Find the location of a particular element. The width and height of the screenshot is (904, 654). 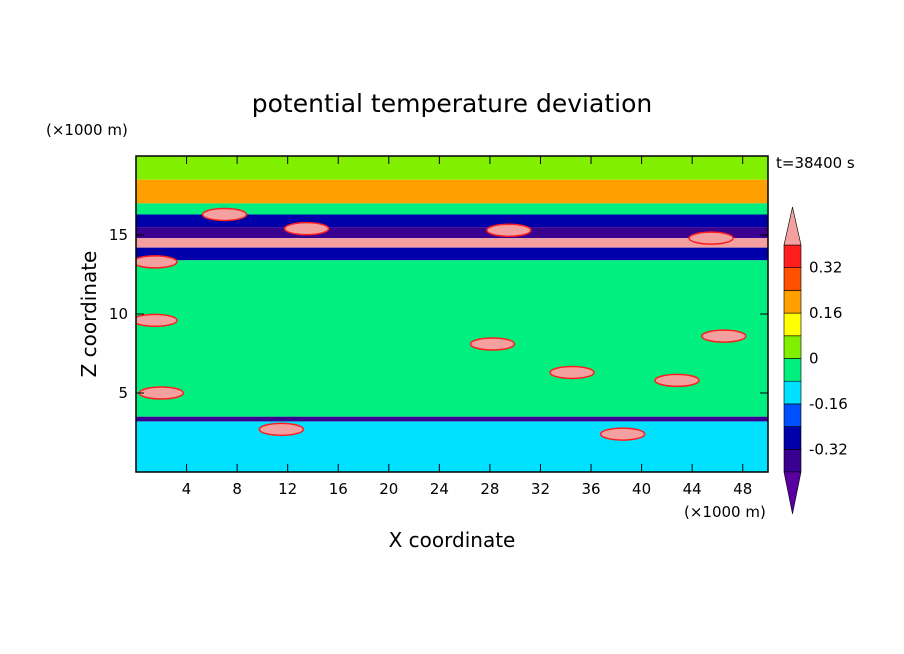

chart-title: potential temperature deviation is located at coordinates (452, 103).